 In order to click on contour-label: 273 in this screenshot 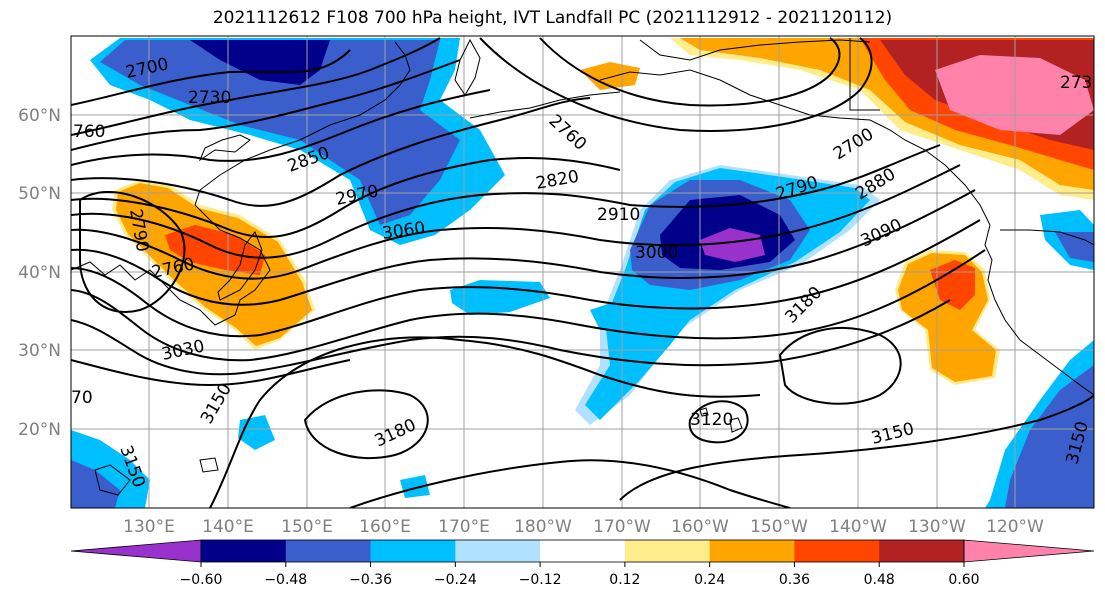, I will do `click(1076, 83)`.